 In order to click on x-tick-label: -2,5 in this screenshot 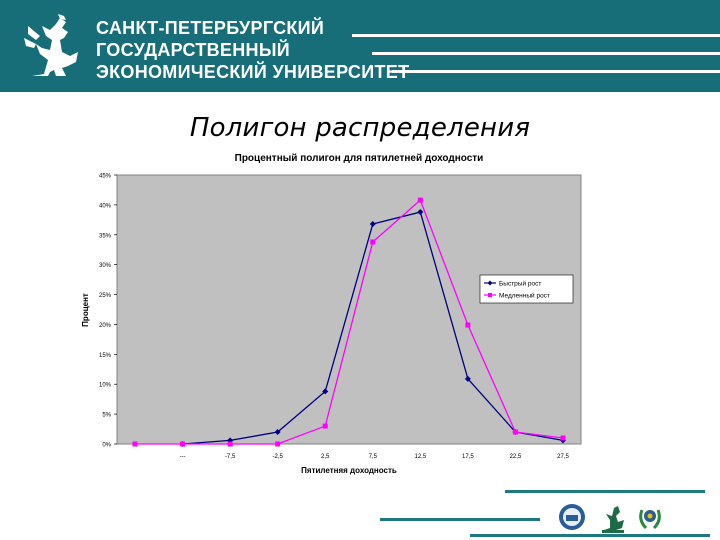, I will do `click(277, 457)`.